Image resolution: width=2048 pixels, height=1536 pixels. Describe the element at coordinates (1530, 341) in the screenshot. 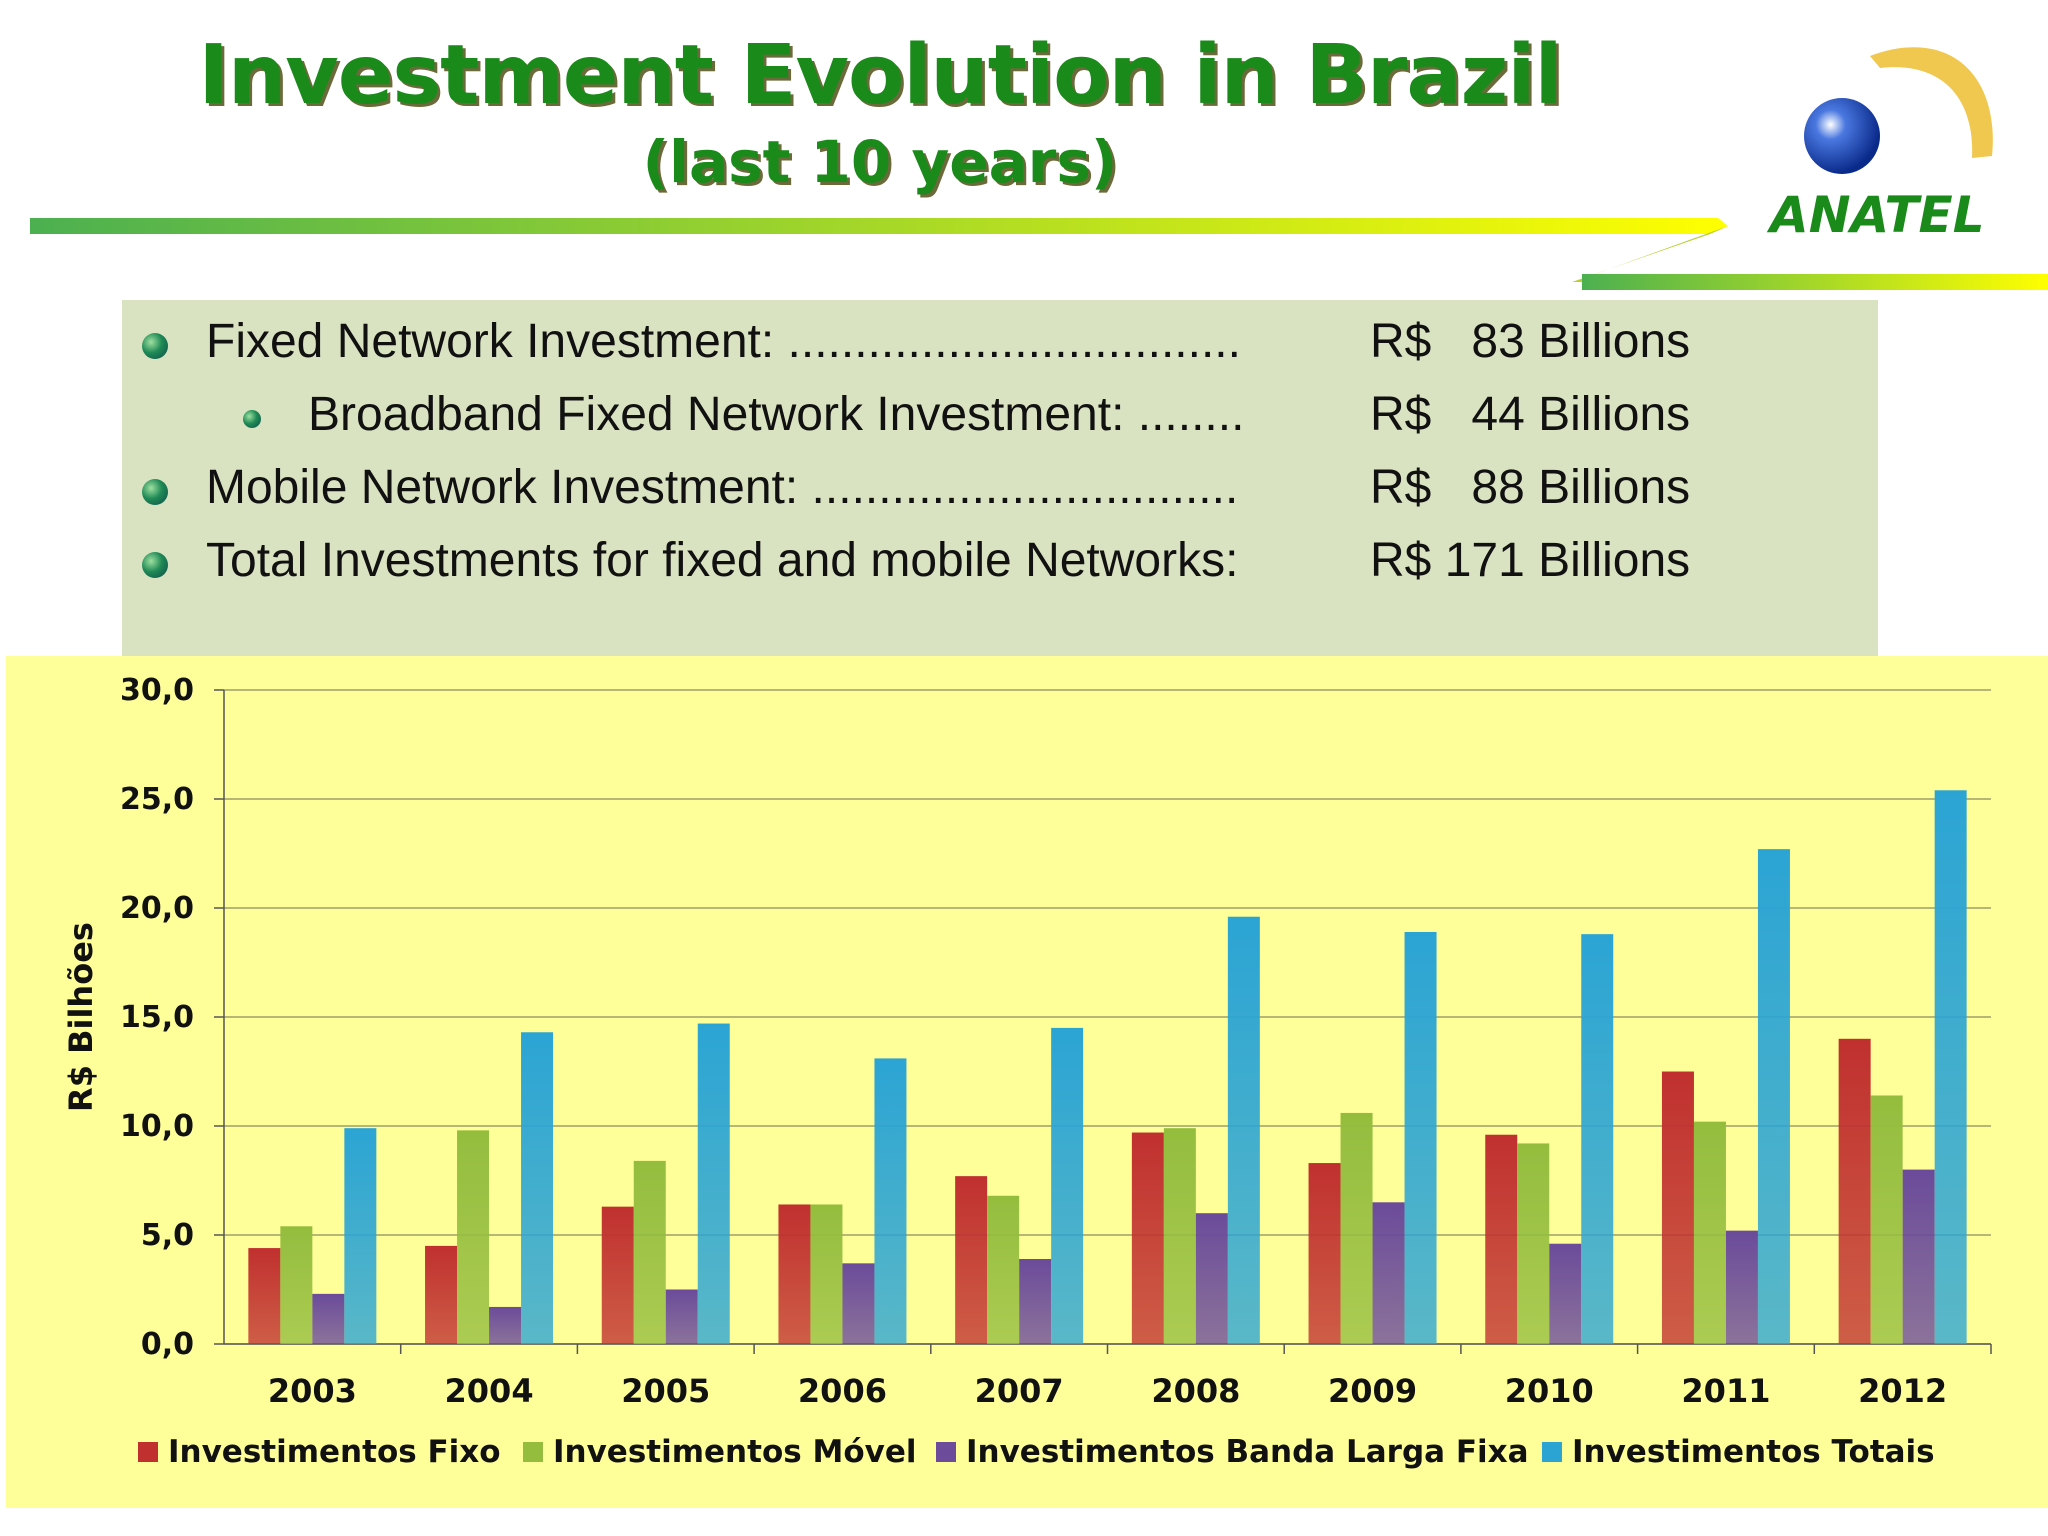

I see `summary-amount: R$ 83 Billions` at that location.